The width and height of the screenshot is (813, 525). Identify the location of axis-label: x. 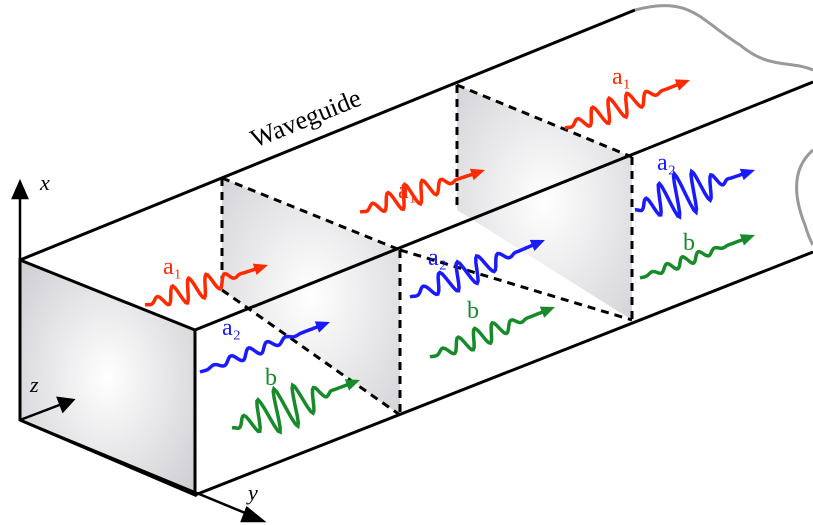
(44, 182).